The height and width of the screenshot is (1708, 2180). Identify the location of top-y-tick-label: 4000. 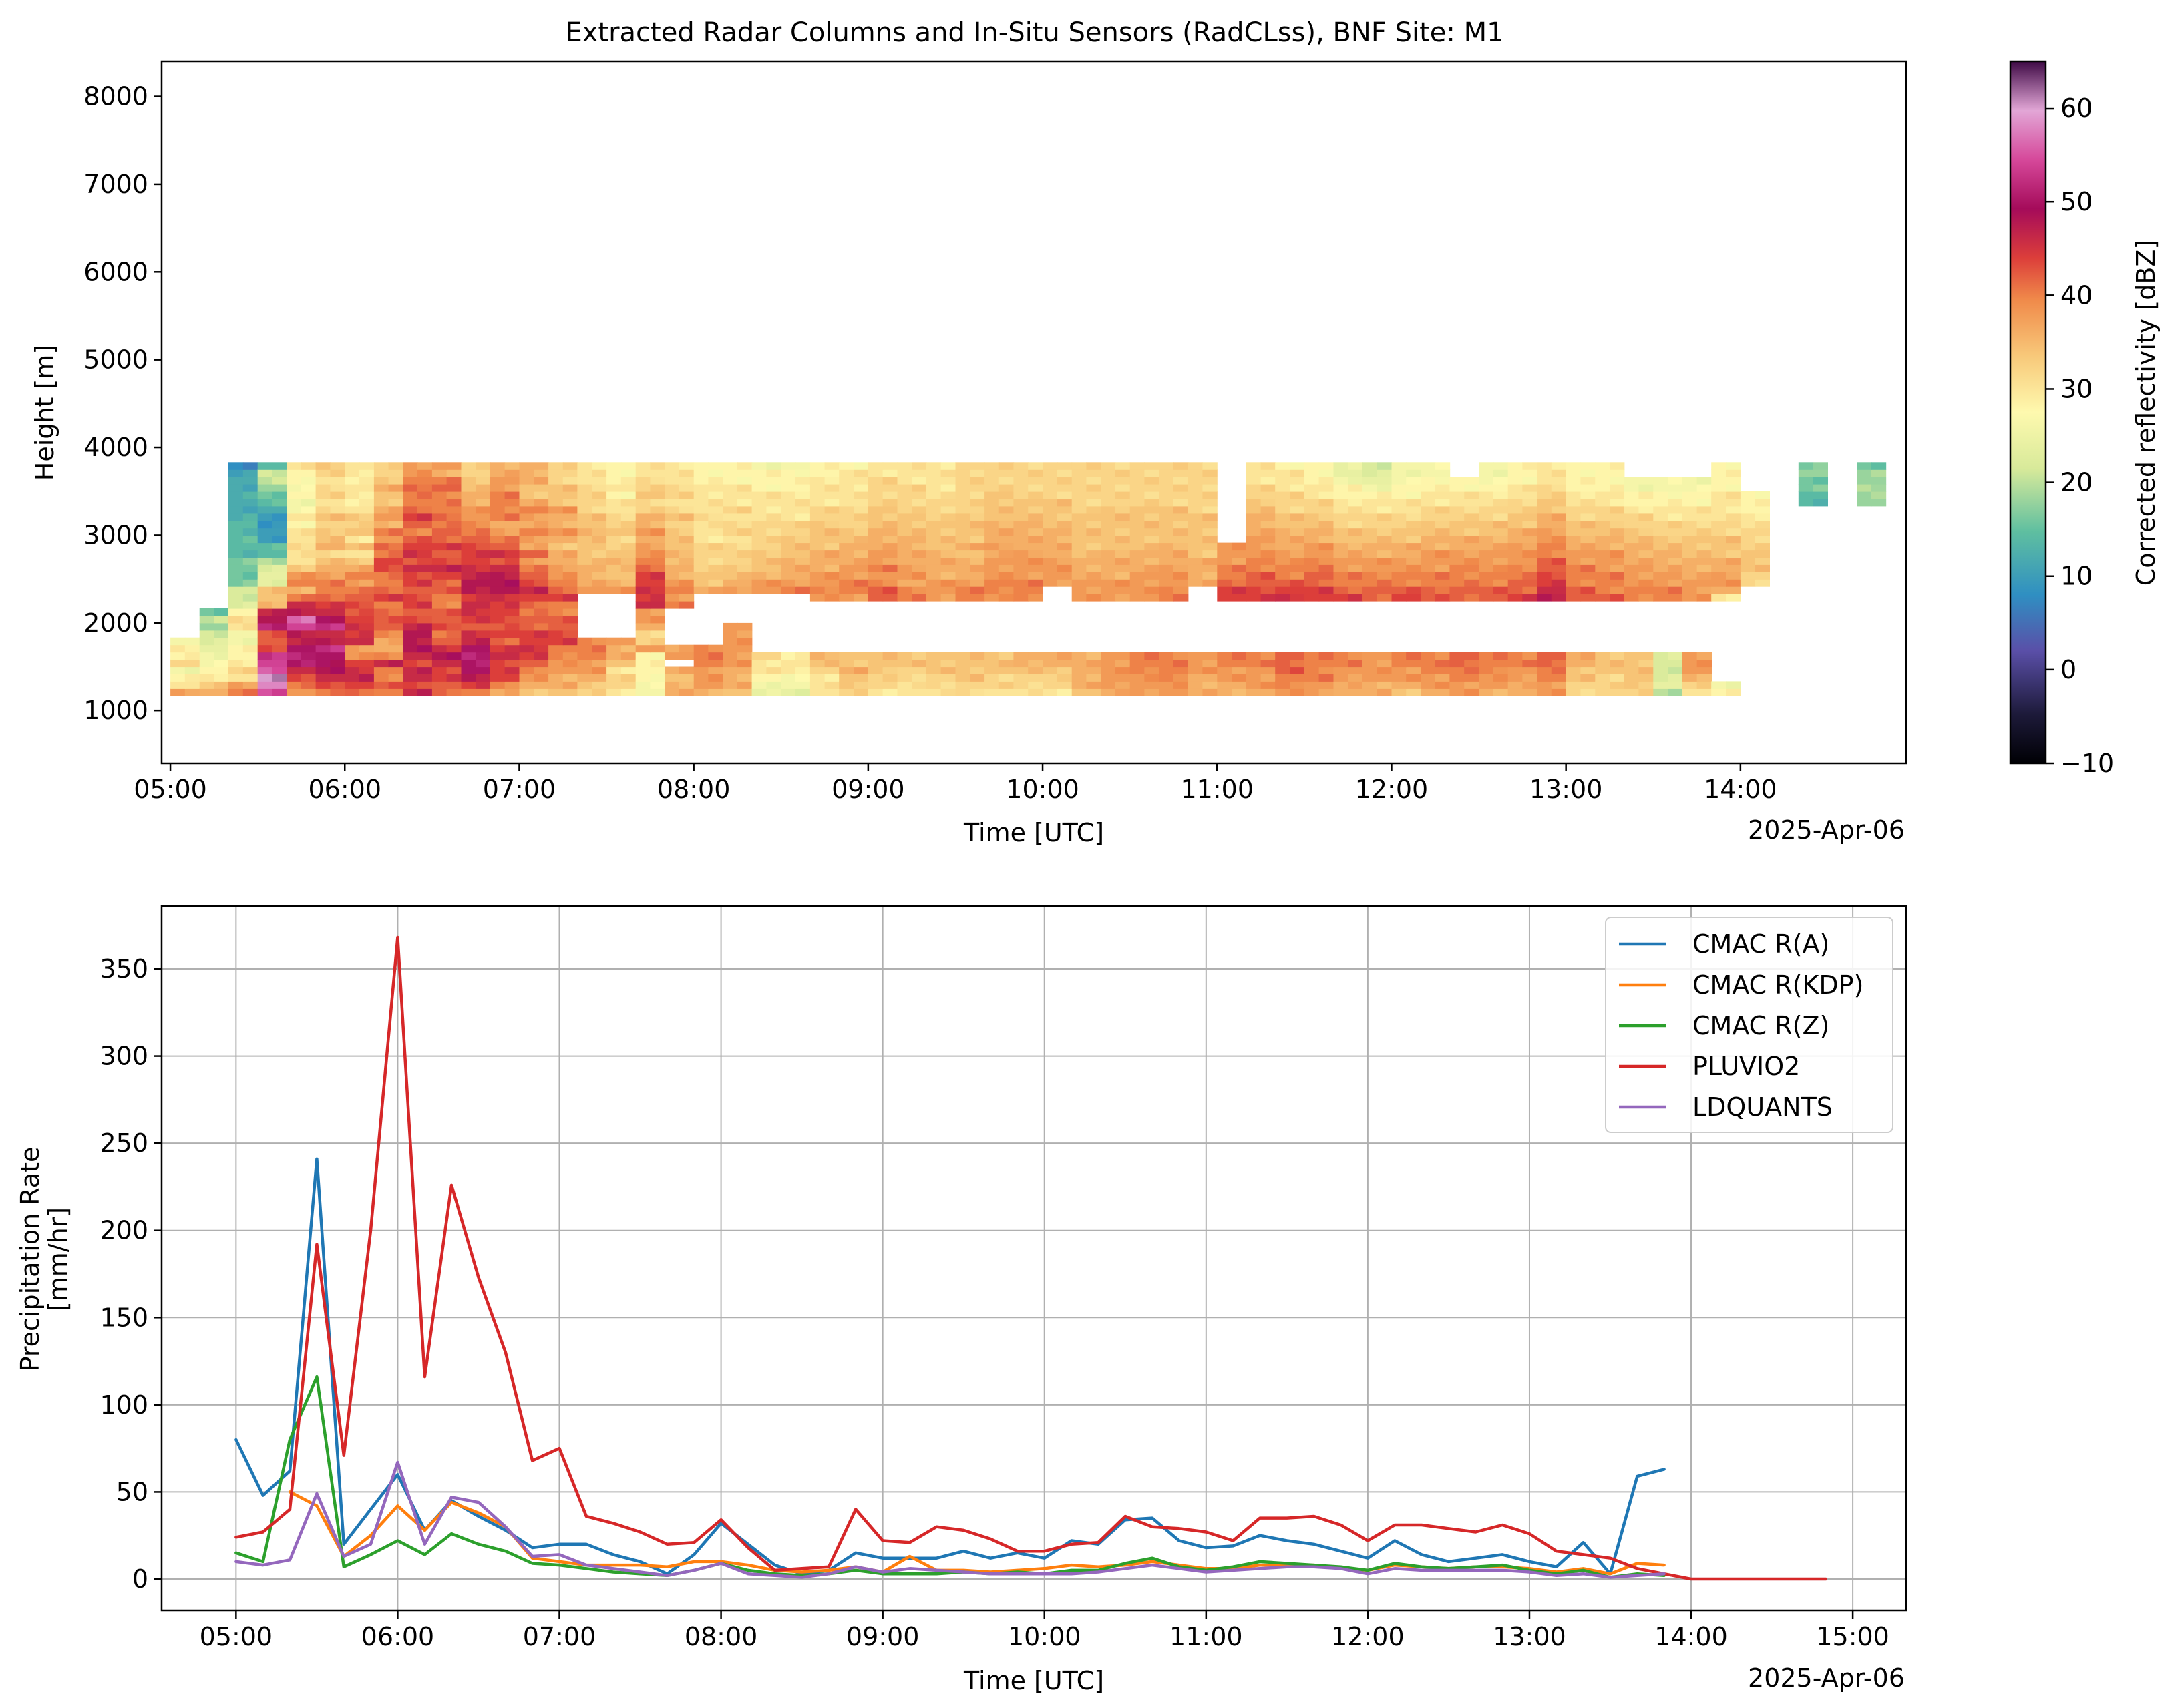
(116, 447).